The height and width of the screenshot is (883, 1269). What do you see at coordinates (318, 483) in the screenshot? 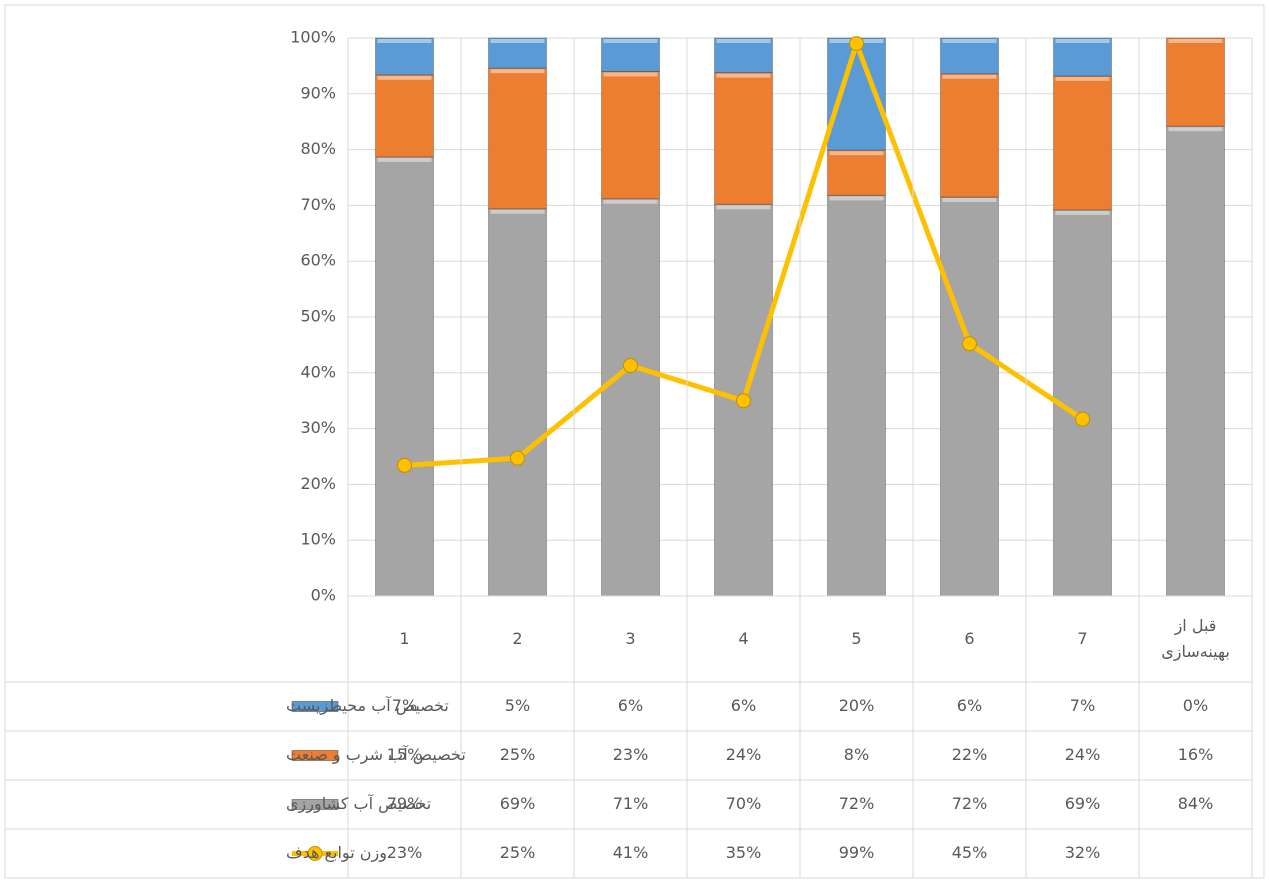
I see `y-tick-label: 20%` at bounding box center [318, 483].